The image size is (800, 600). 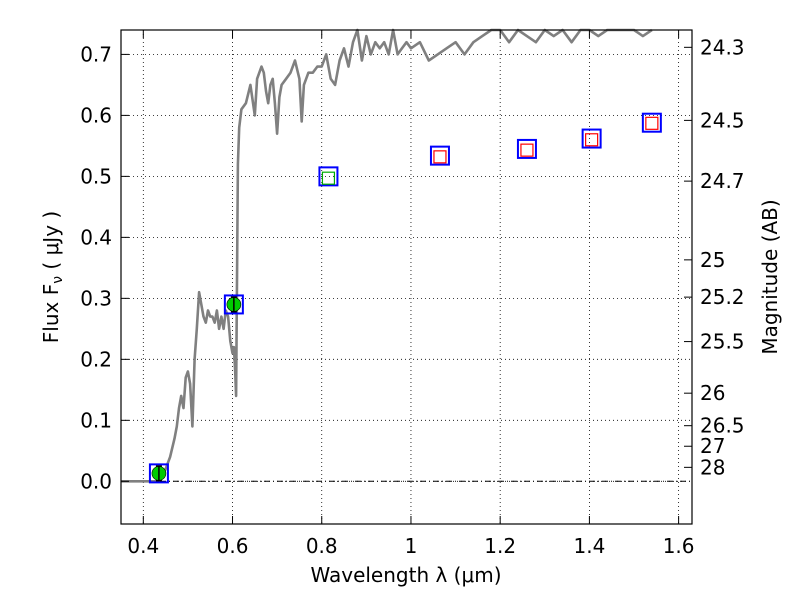 What do you see at coordinates (96, 54) in the screenshot?
I see `y-tick-label: 0.7` at bounding box center [96, 54].